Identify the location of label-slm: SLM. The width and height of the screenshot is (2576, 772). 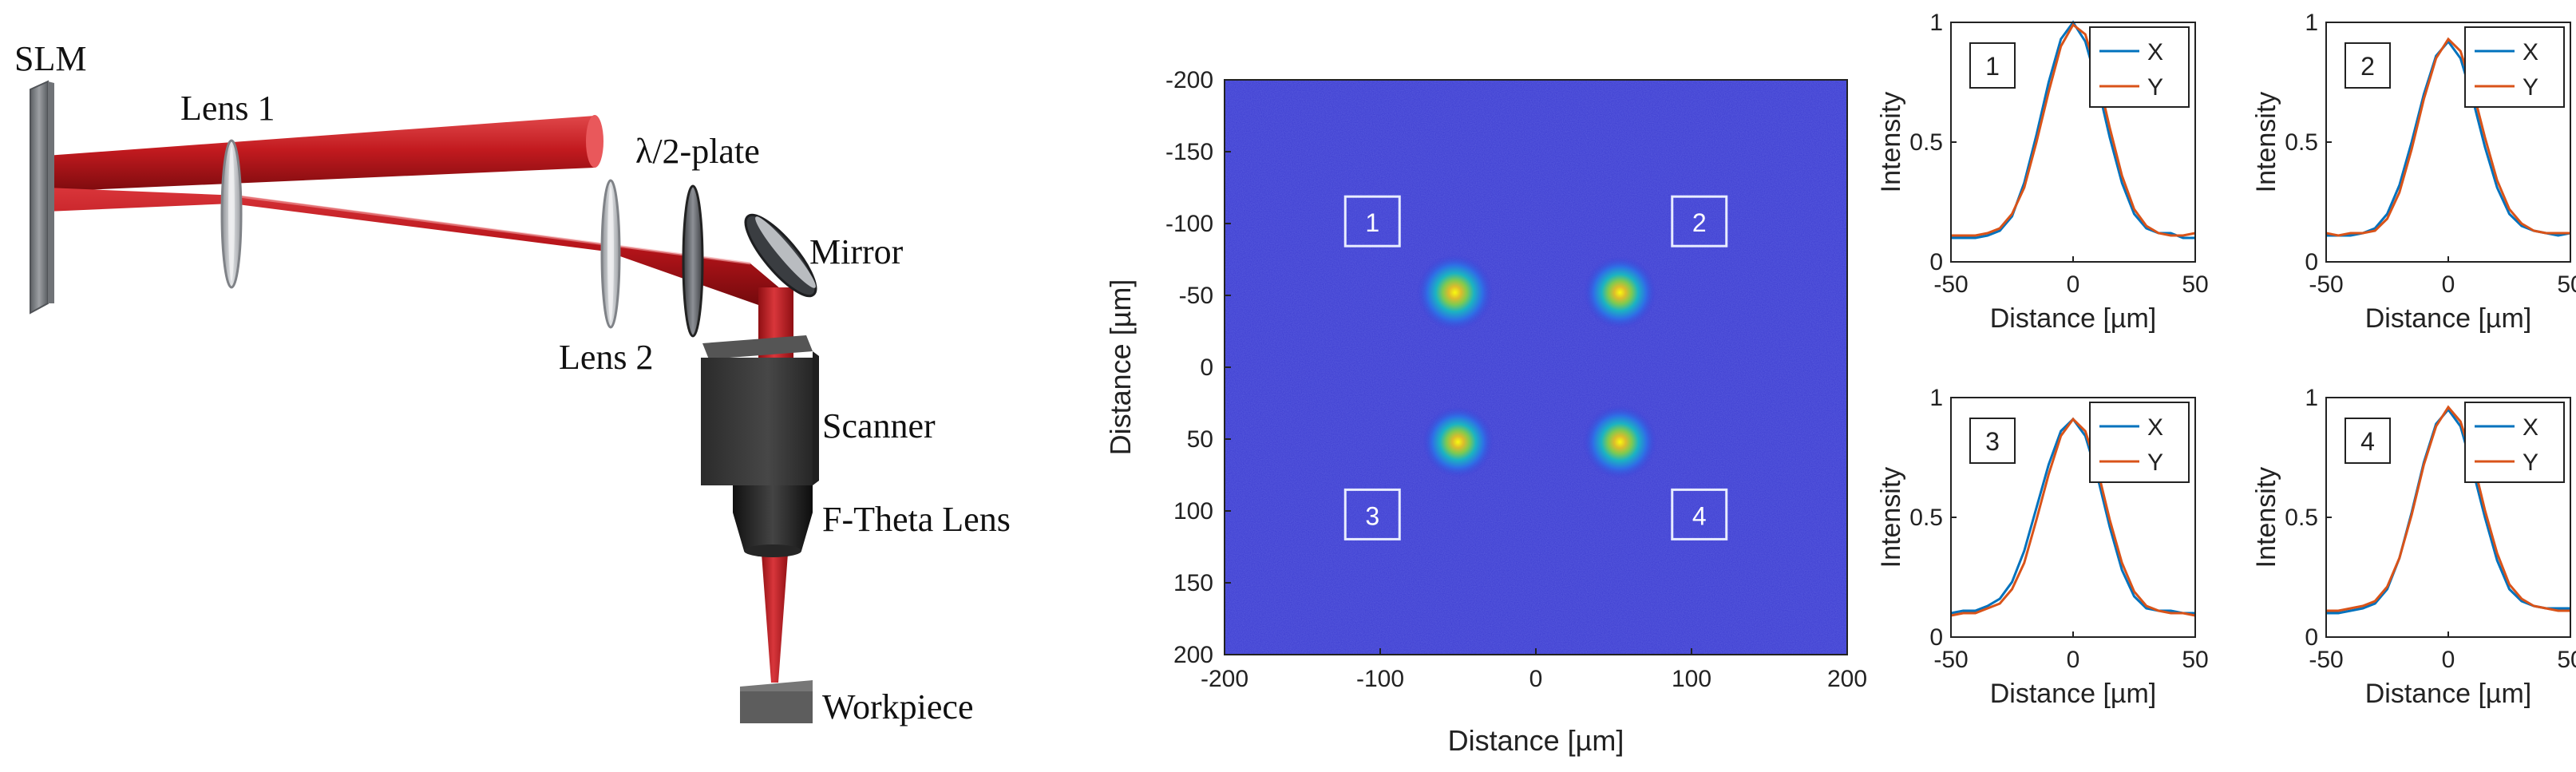
(50, 58).